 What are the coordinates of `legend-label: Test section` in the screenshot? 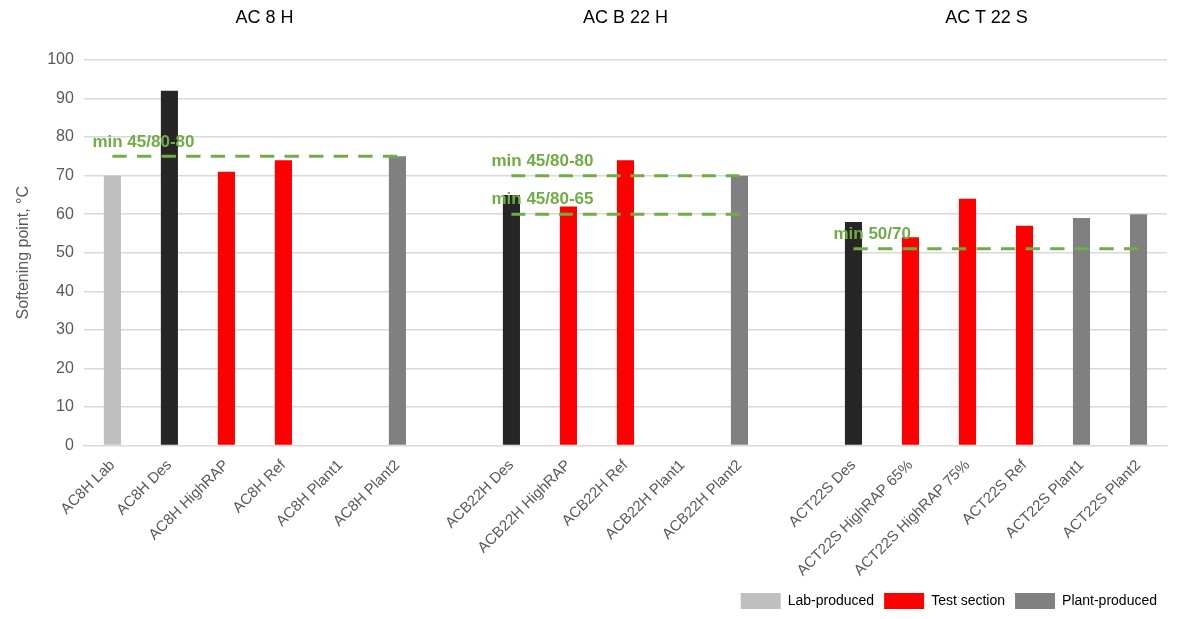 It's located at (968, 599).